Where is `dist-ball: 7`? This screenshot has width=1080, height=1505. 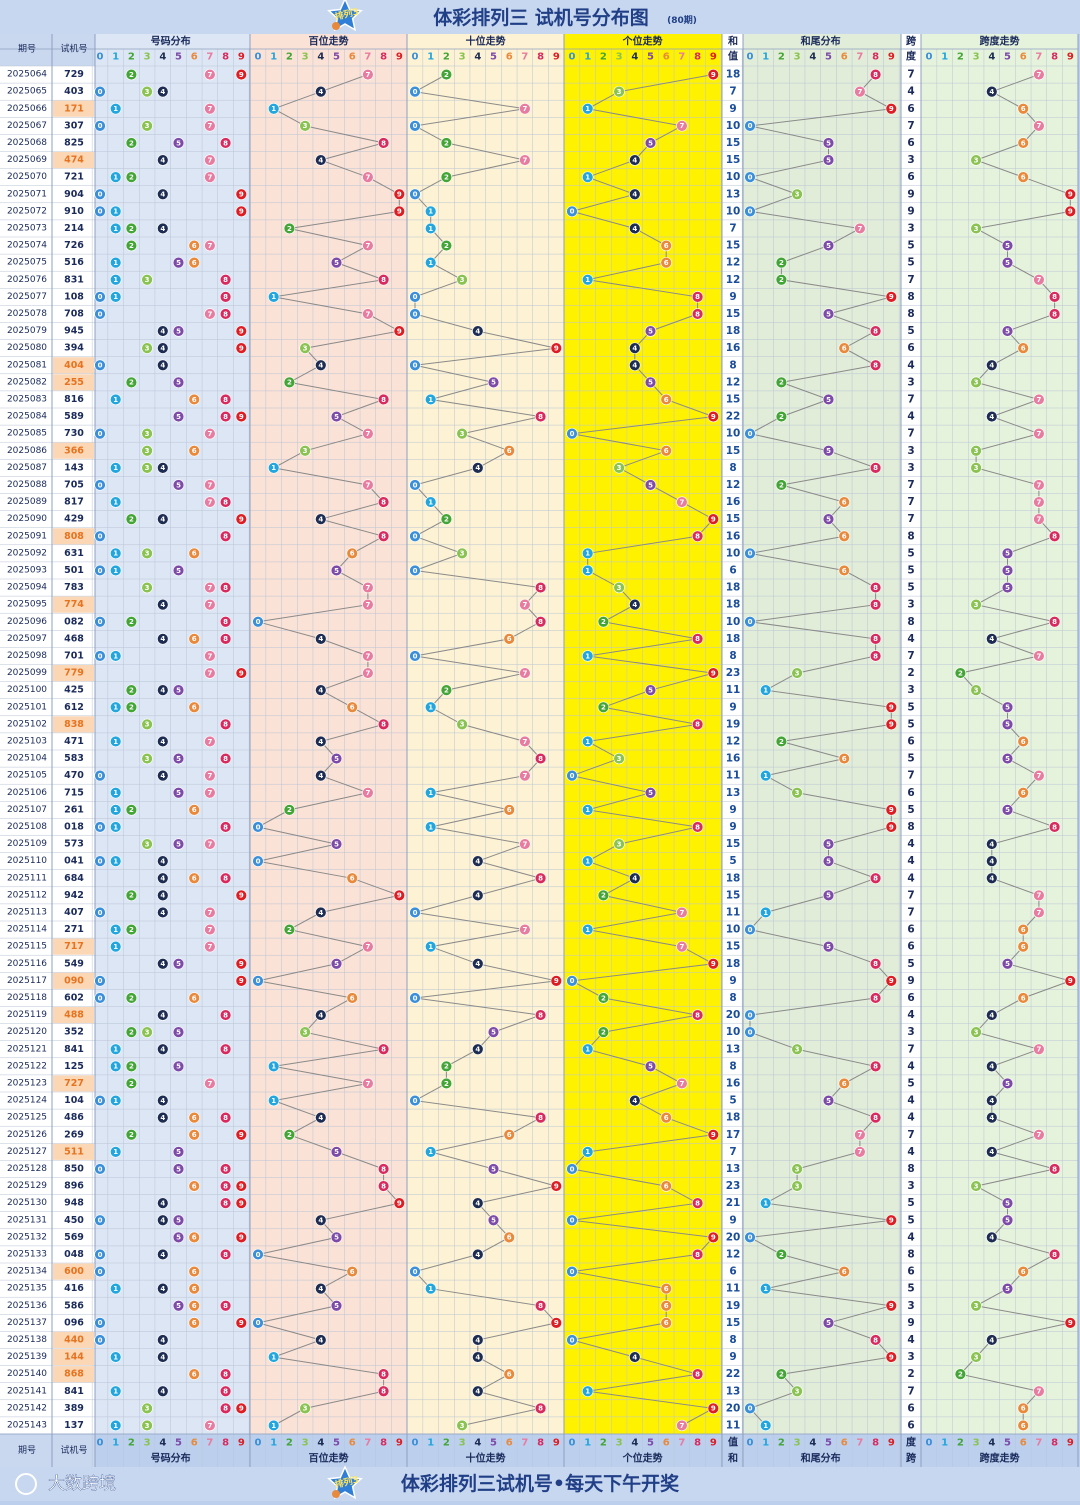 dist-ball: 7 is located at coordinates (210, 844).